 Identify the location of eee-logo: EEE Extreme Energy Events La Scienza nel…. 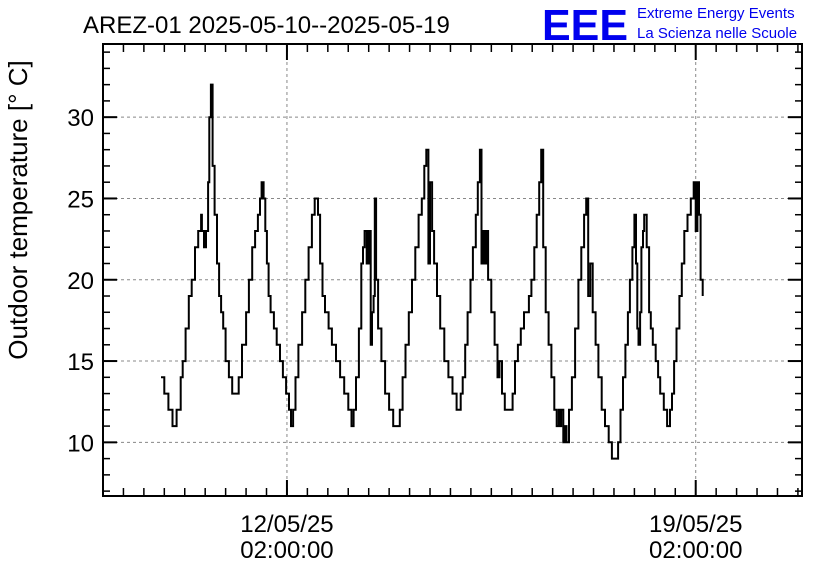
(669, 25).